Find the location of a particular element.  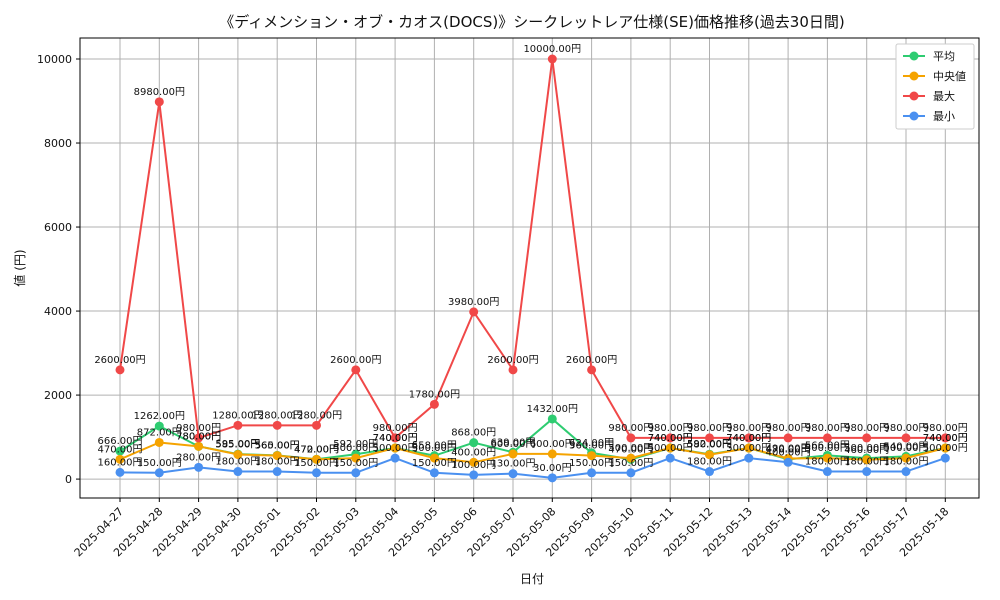

data-label: 160.00円 is located at coordinates (120, 462).